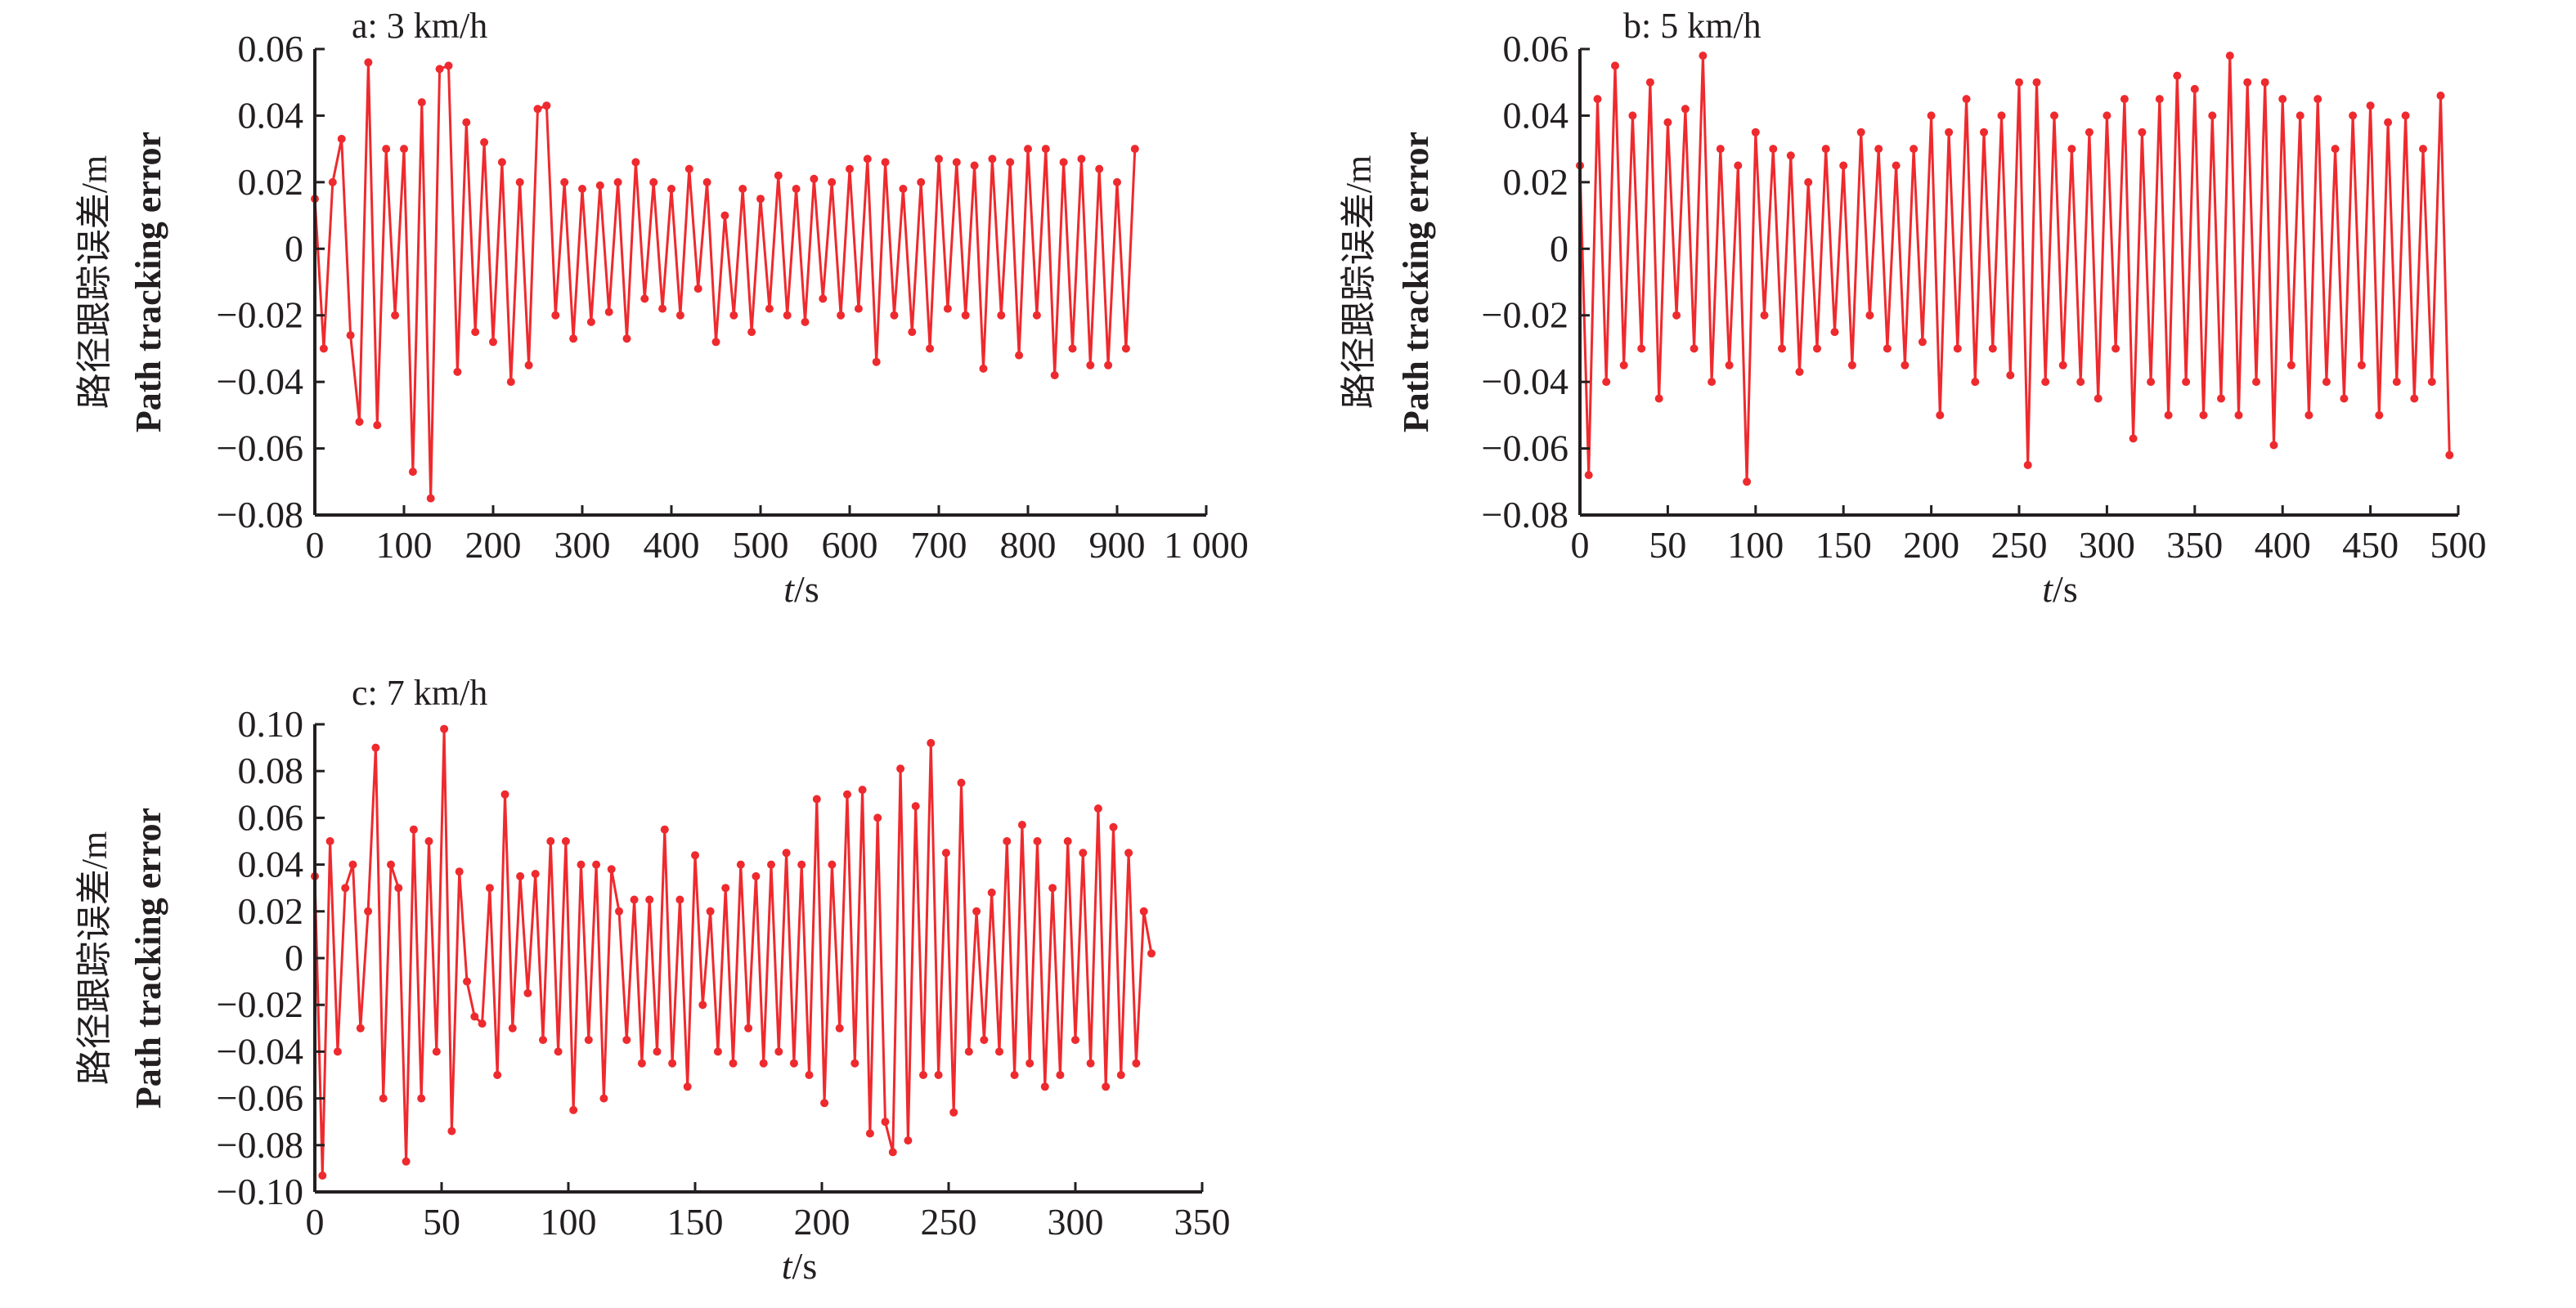 This screenshot has height=1308, width=2576. Describe the element at coordinates (260, 315) in the screenshot. I see `y-tick-label: −0.02` at that location.